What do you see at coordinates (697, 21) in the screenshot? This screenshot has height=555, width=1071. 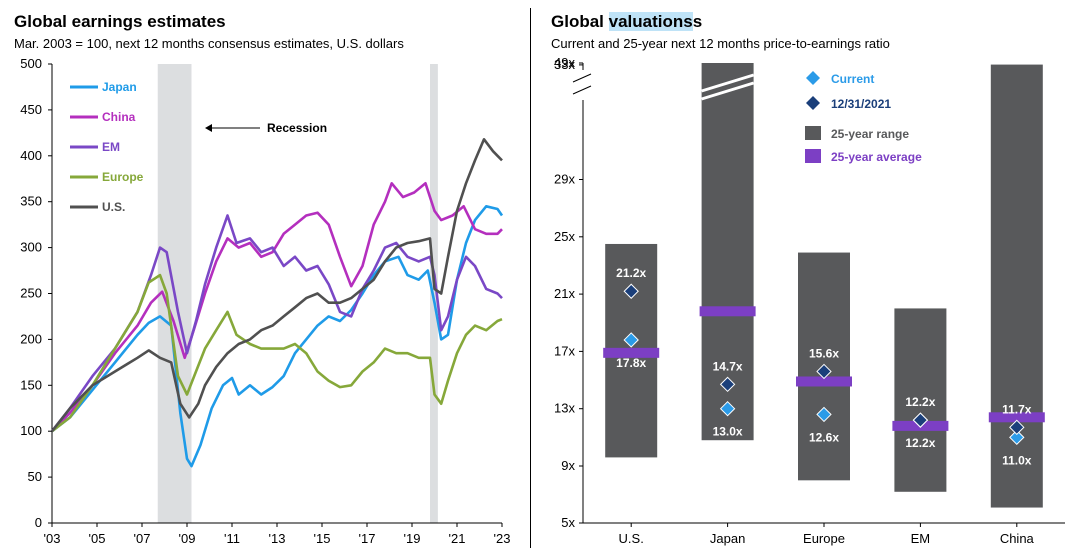 I see `valuations-title-suffix: s` at bounding box center [697, 21].